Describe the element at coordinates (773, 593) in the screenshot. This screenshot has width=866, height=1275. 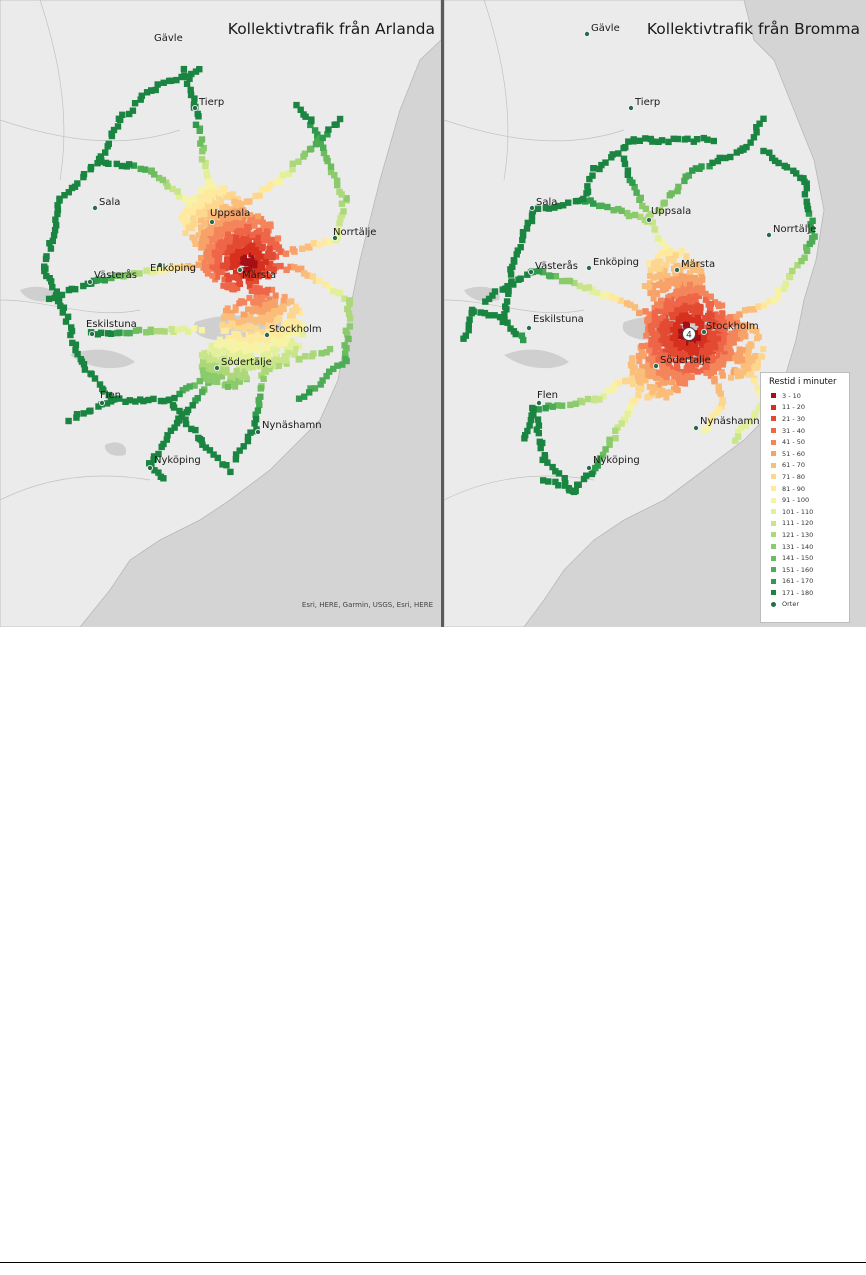
I see `legend-swatch` at that location.